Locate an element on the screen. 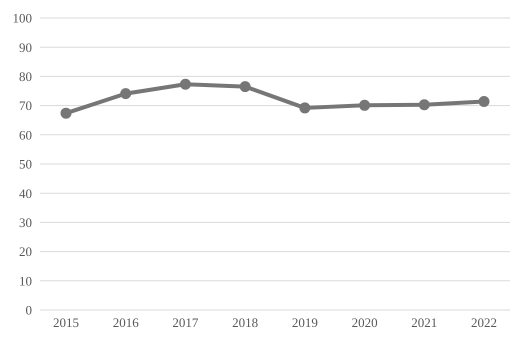 The width and height of the screenshot is (520, 346). y-tick-label: 80 is located at coordinates (25, 76).